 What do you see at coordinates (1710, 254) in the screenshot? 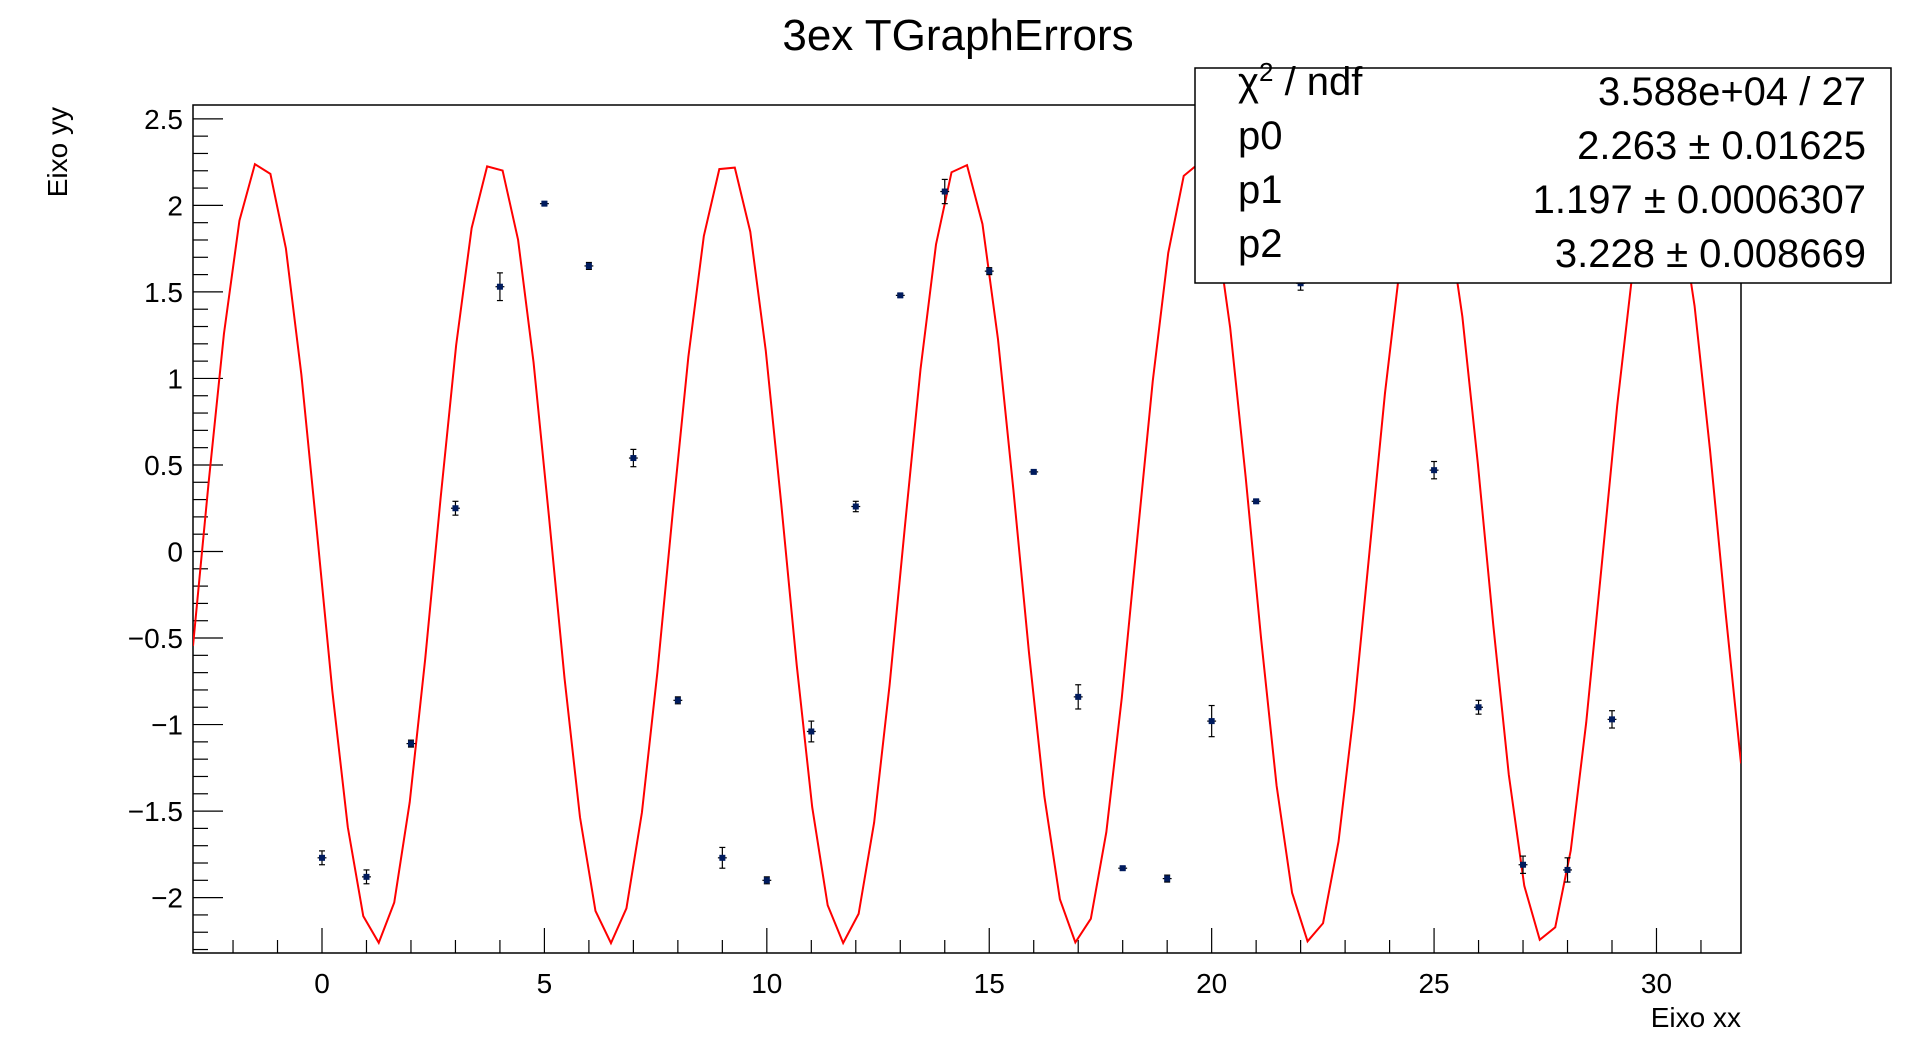
I see `stats-value: 3.228 ± 0.008669` at bounding box center [1710, 254].